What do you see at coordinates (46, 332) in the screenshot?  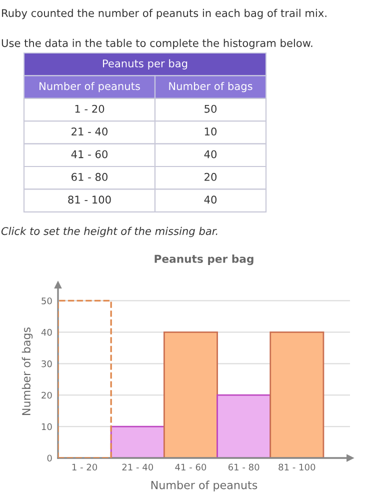 I see `y-tick-label: 40` at bounding box center [46, 332].